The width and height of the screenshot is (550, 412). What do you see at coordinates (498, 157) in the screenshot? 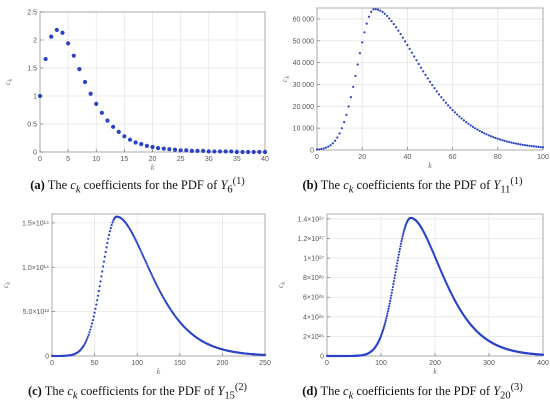
I see `x-tick-label: 80` at bounding box center [498, 157].